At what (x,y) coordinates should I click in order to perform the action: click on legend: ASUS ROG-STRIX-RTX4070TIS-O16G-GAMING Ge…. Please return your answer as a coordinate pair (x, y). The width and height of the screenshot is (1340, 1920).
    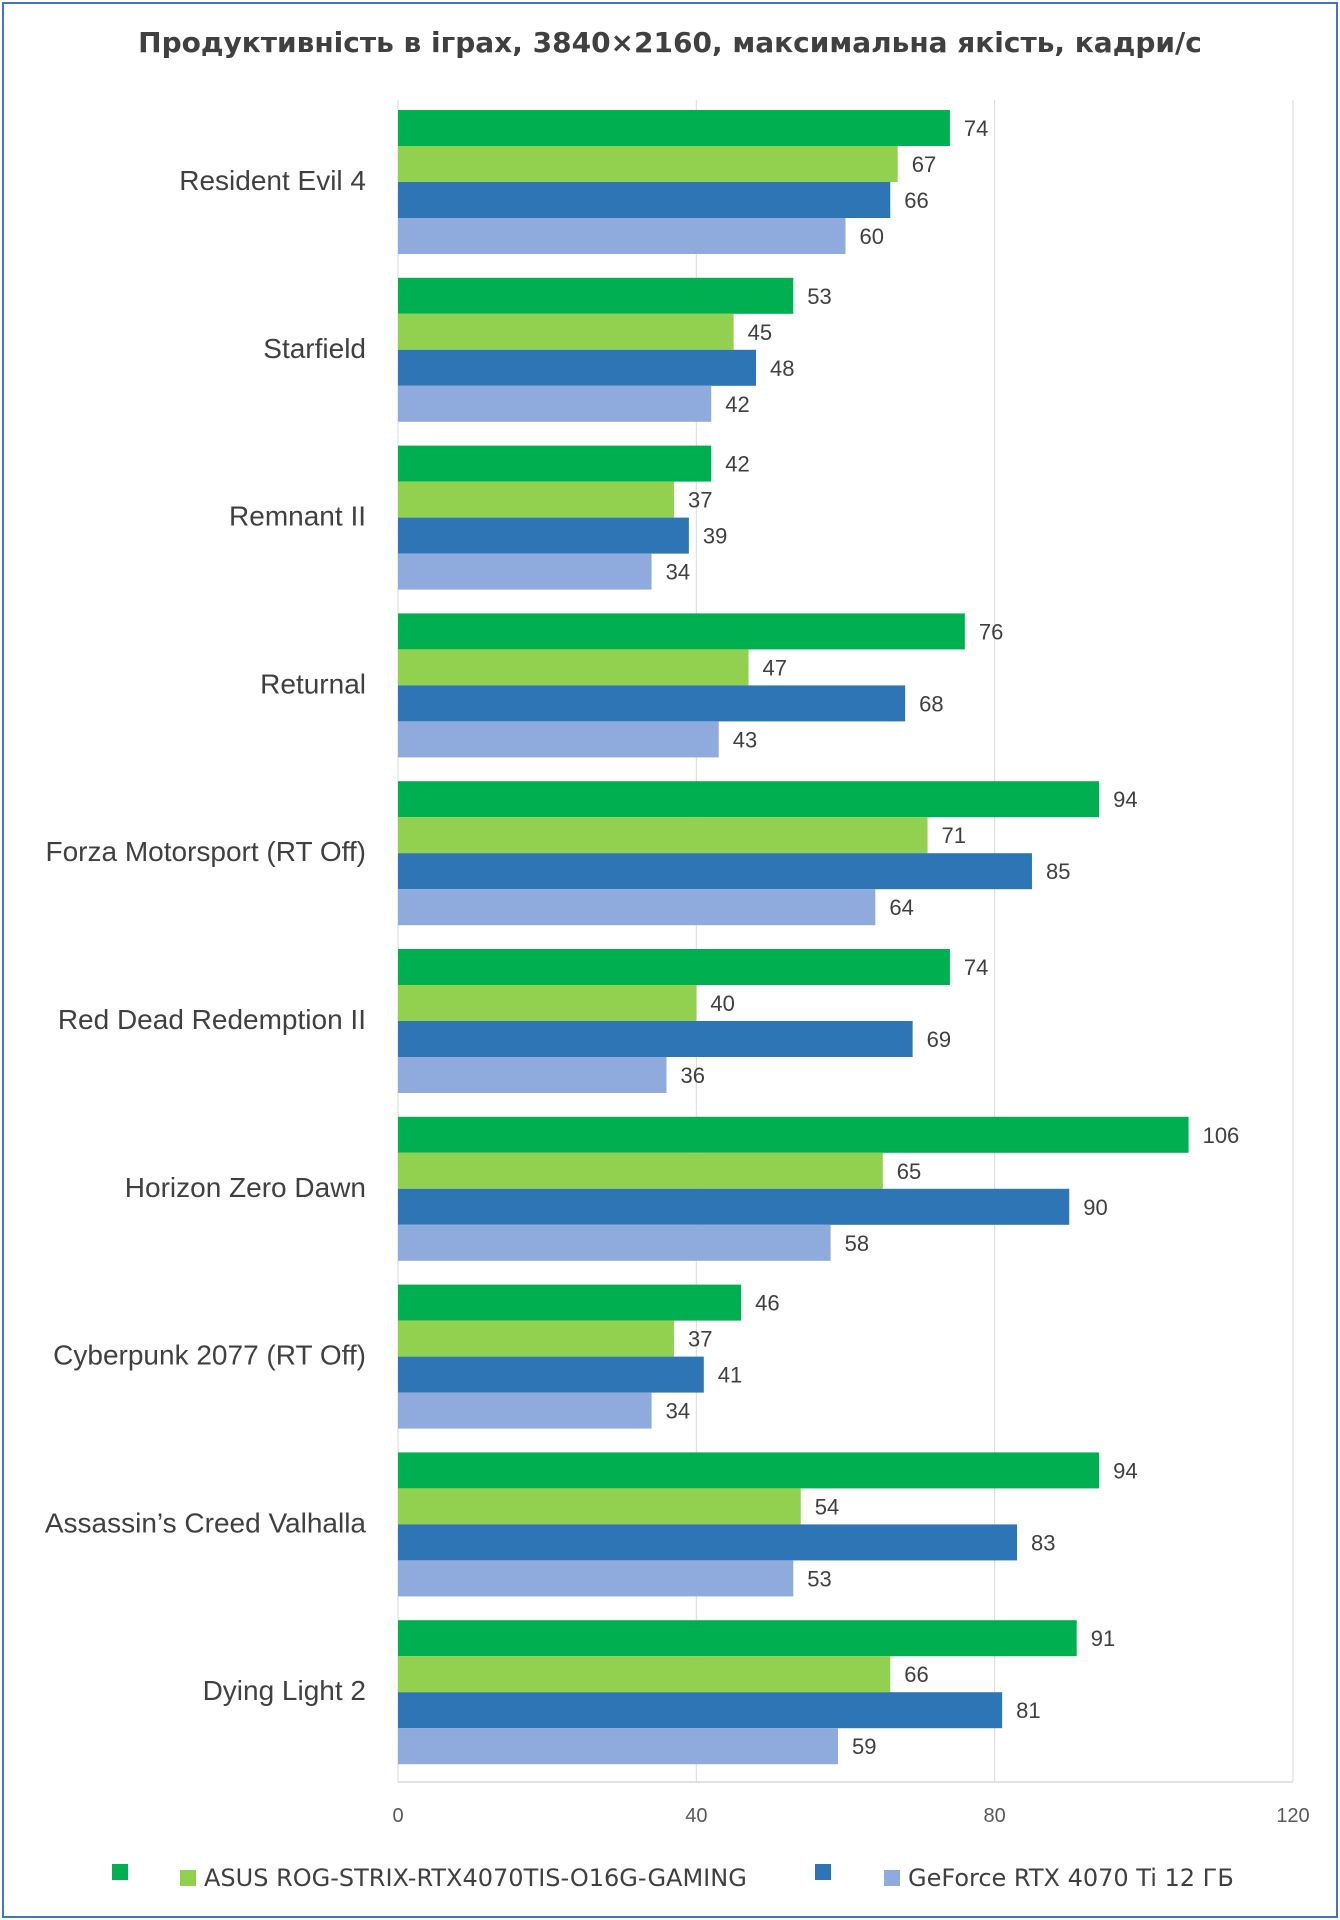
    Looking at the image, I should click on (670, 1878).